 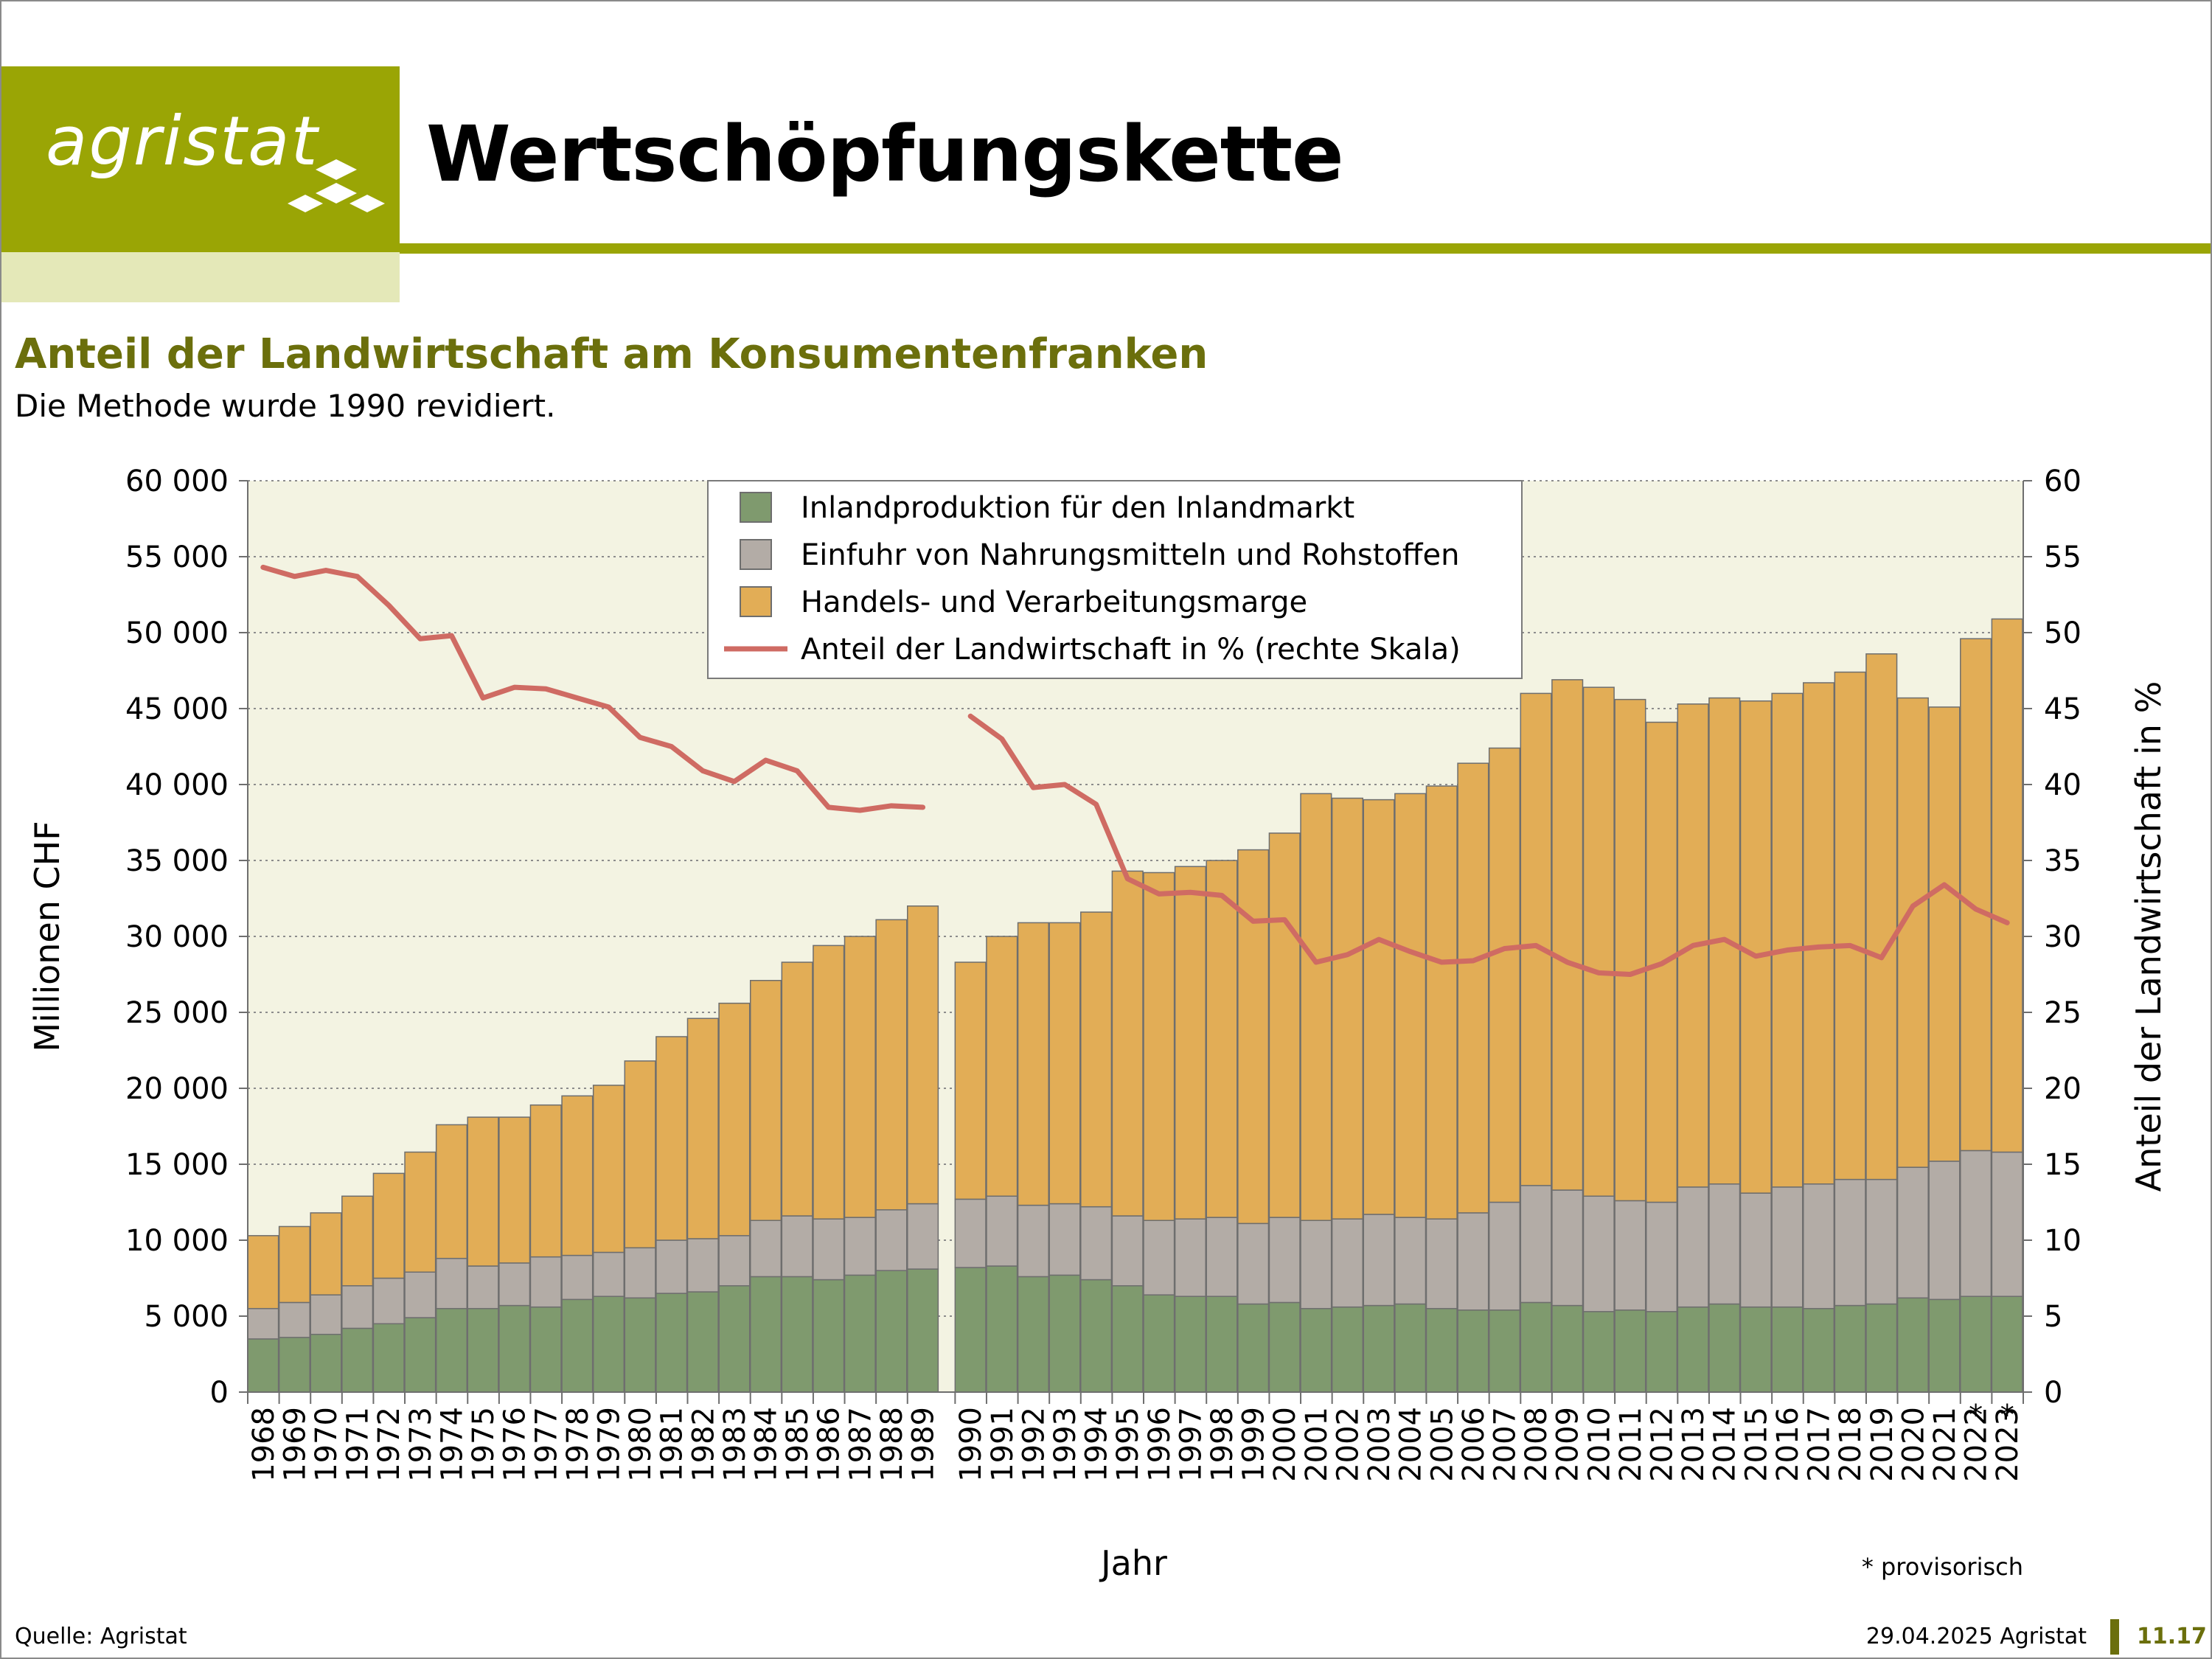 I want to click on x-tick-label: 2021, so click(x=1945, y=1444).